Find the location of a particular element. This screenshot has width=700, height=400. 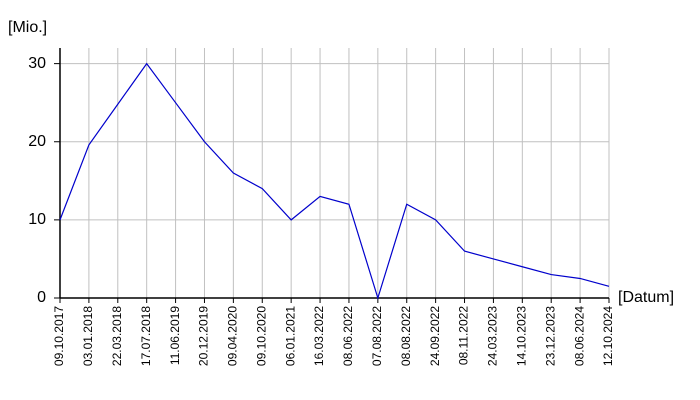

y-axis-label: [Mio.] is located at coordinates (27, 27).